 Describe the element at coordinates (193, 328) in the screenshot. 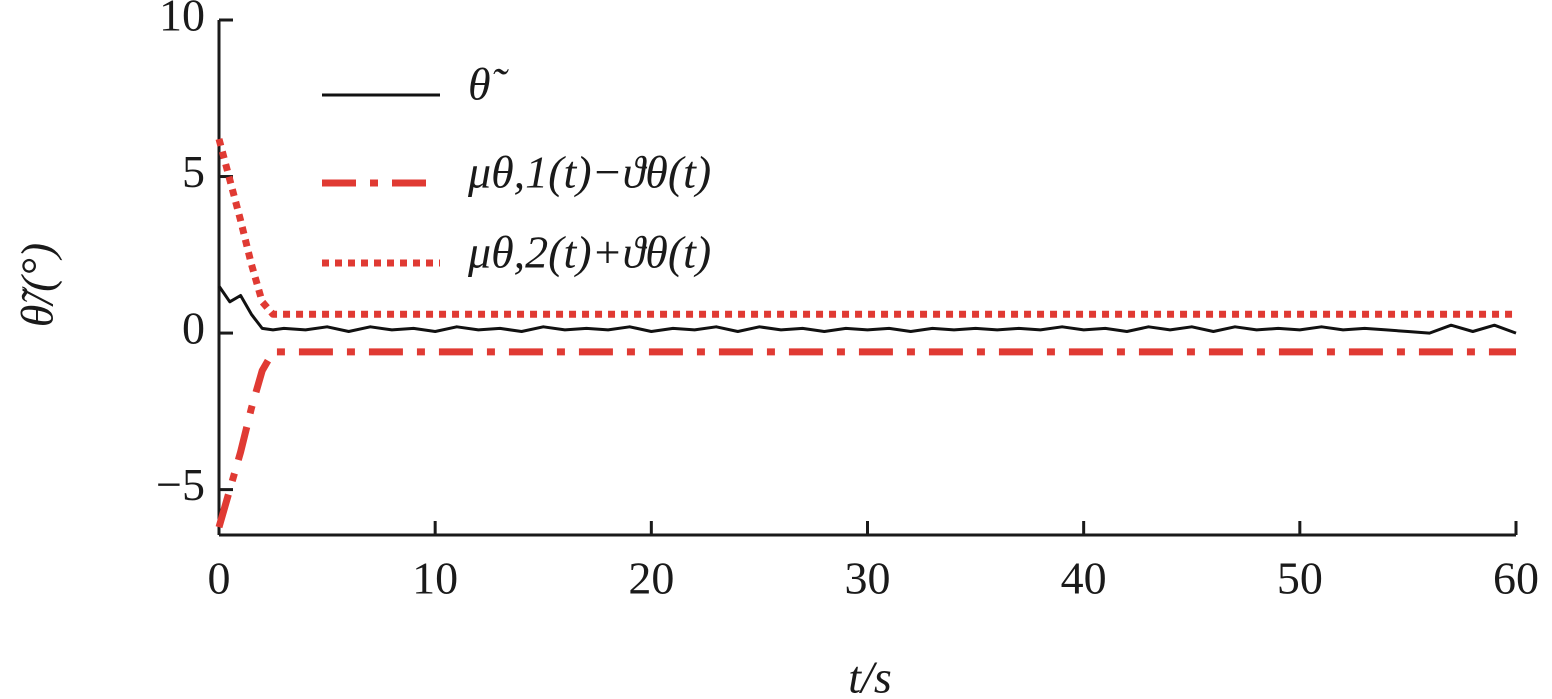

I see `y-tick-label: 0` at that location.